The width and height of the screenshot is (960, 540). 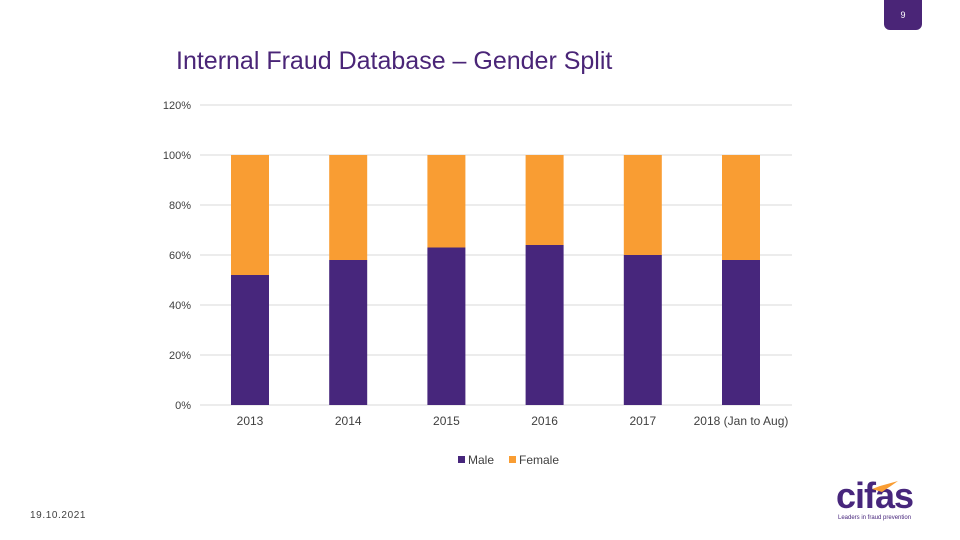 I want to click on logo-check-icon, so click(x=885, y=486).